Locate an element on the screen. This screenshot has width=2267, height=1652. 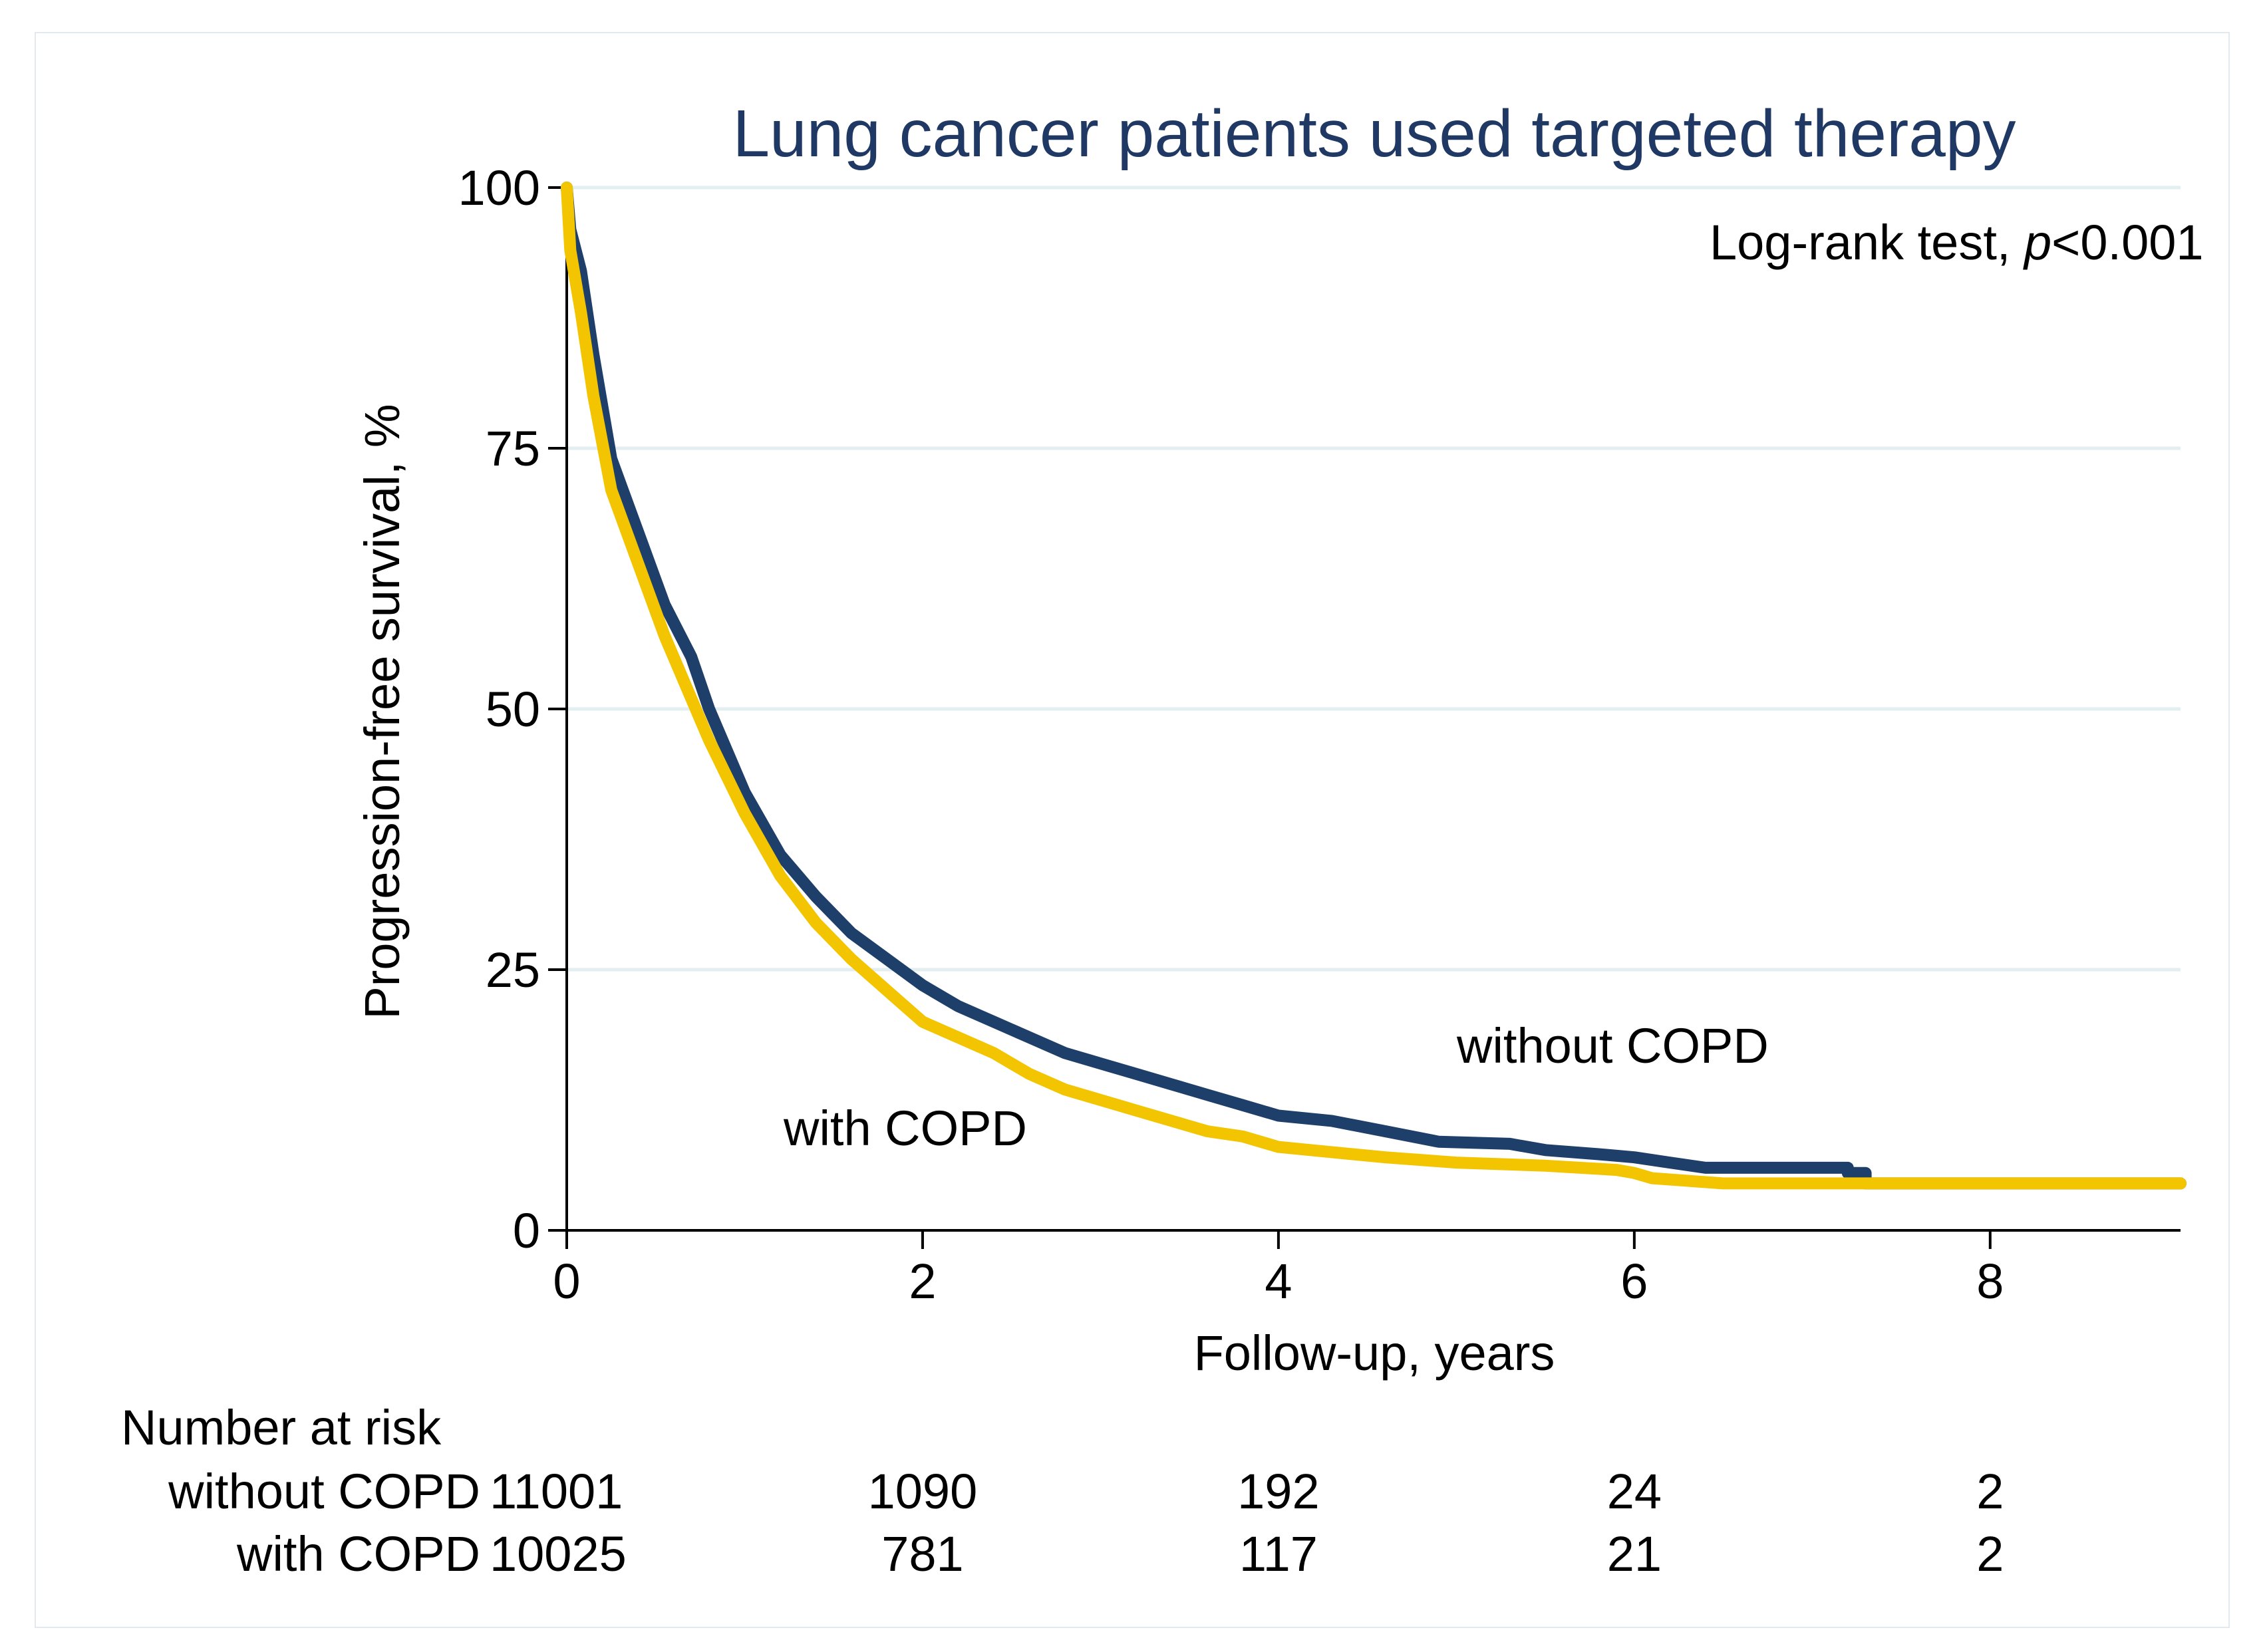
series-label-with-copd: with COPD is located at coordinates (905, 1128).